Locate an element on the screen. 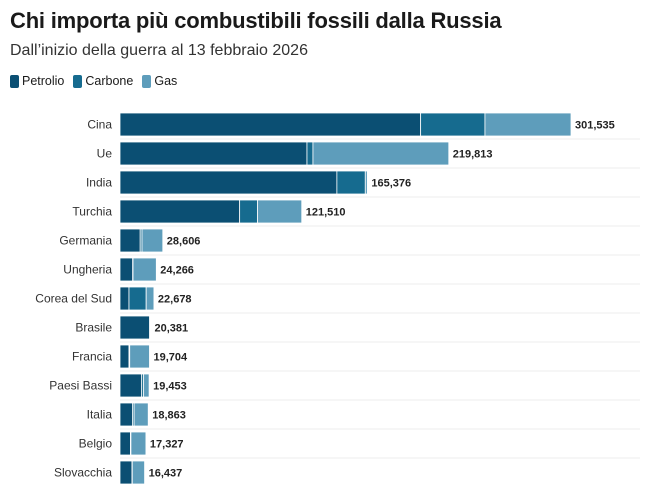 This screenshot has height=492, width=656. bar-cina-petrolio is located at coordinates (270, 124).